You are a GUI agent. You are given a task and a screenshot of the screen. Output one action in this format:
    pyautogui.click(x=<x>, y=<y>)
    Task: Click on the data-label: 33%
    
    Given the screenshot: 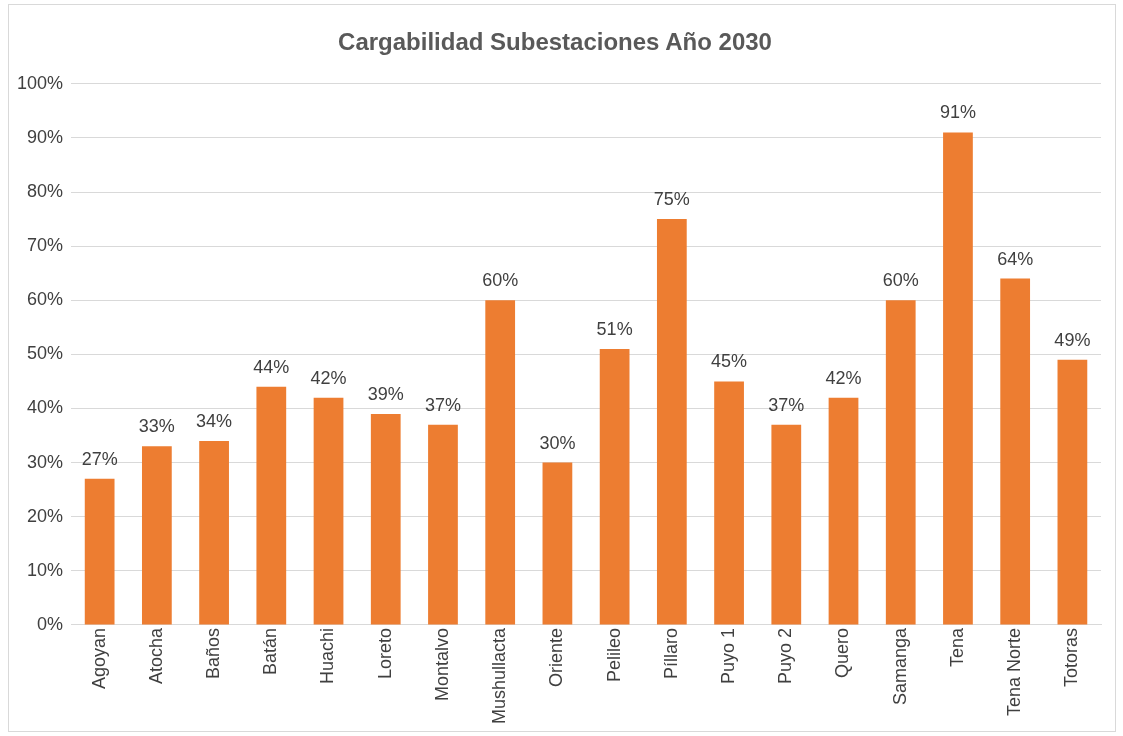 What is the action you would take?
    pyautogui.click(x=156, y=426)
    